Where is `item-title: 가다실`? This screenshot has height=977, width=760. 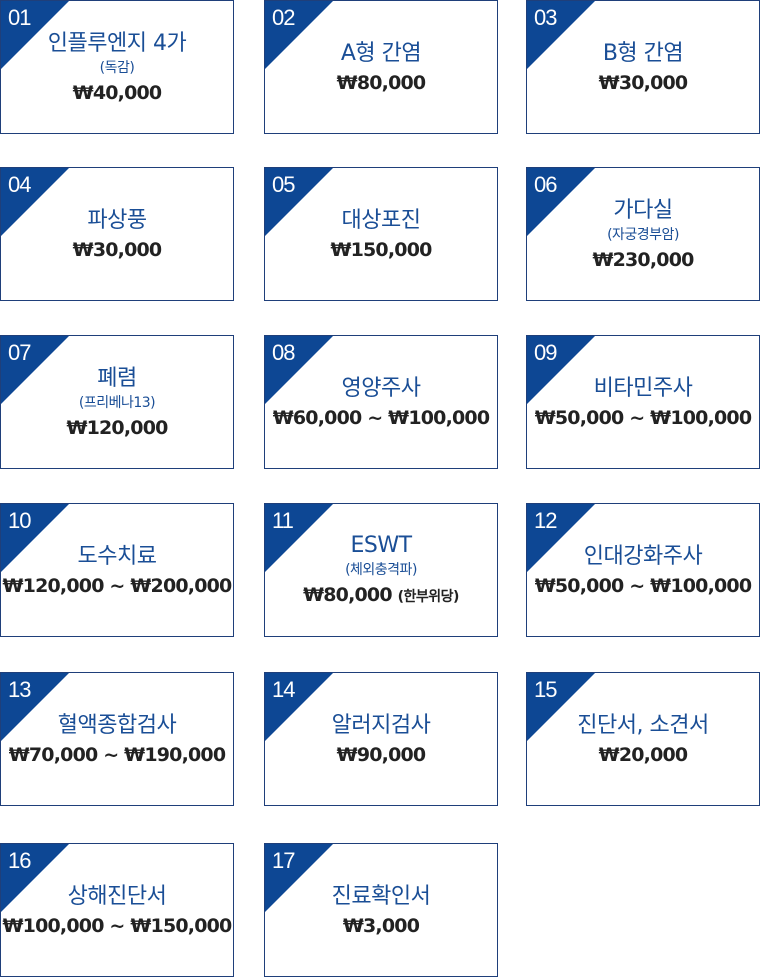
item-title: 가다실 is located at coordinates (643, 210).